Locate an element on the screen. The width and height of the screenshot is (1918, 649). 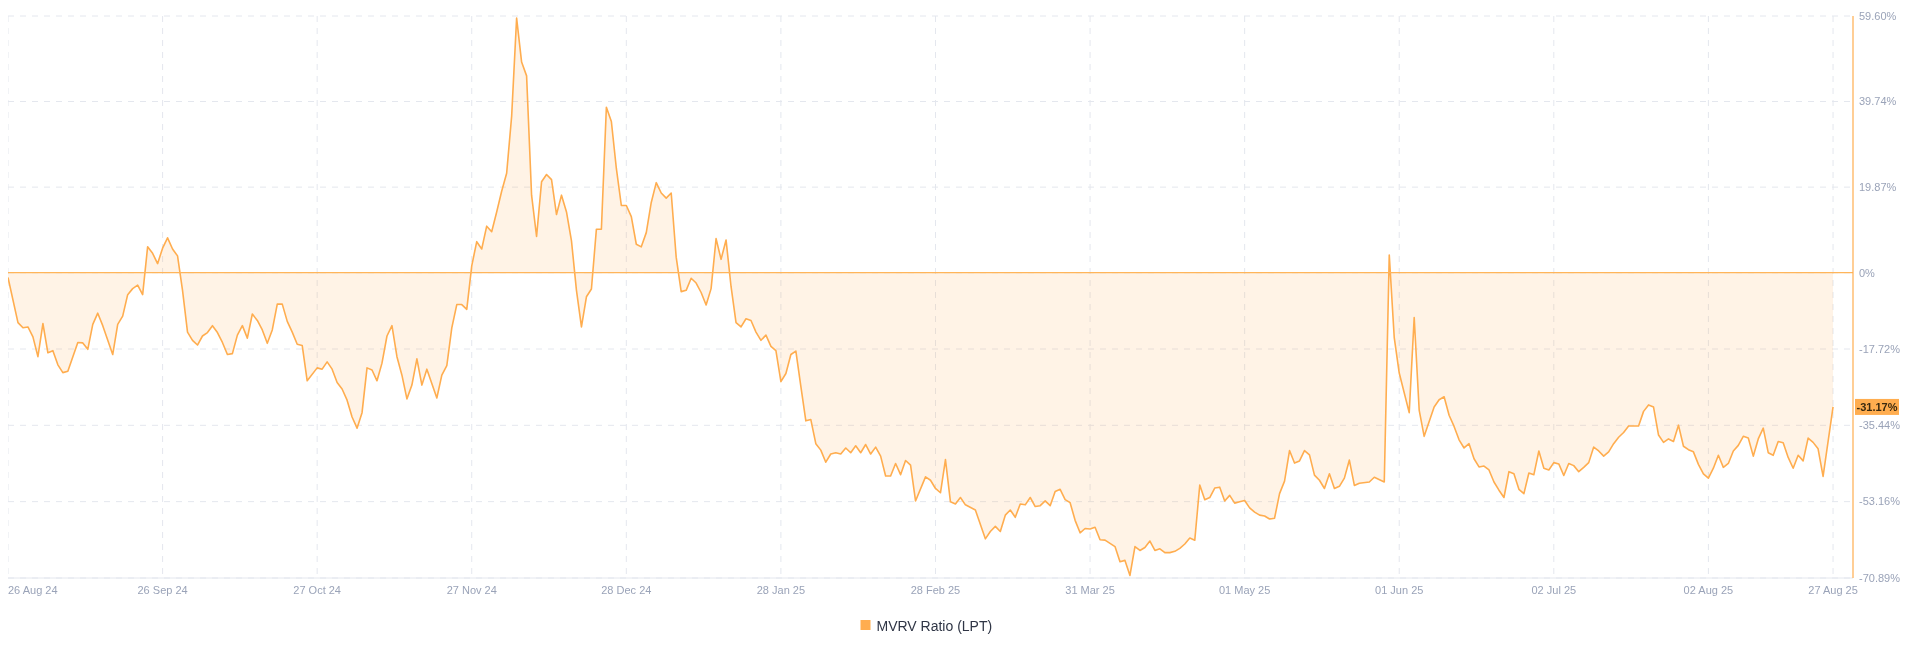
y-tick-label: -17.72% is located at coordinates (1880, 348).